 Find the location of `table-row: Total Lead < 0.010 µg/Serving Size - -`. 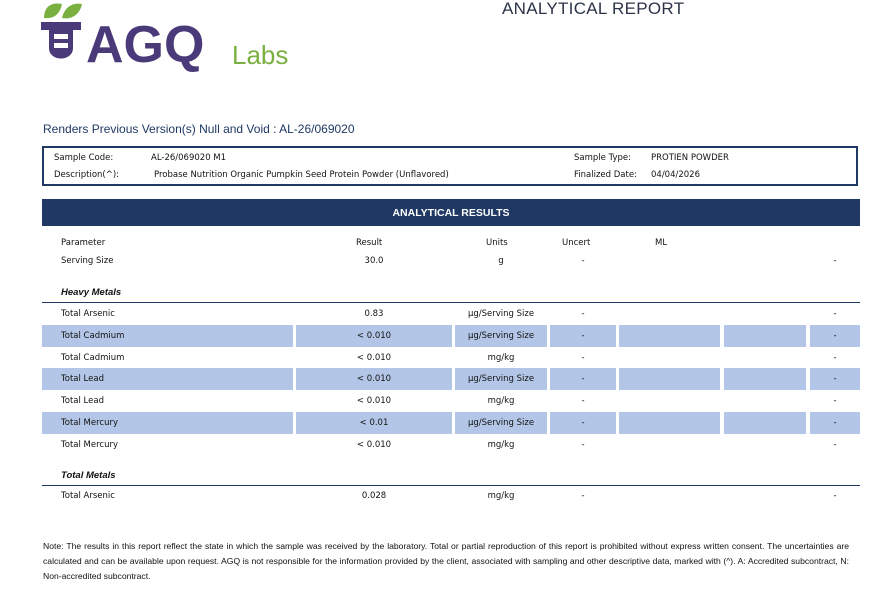

table-row: Total Lead < 0.010 µg/Serving Size - - is located at coordinates (447, 379).